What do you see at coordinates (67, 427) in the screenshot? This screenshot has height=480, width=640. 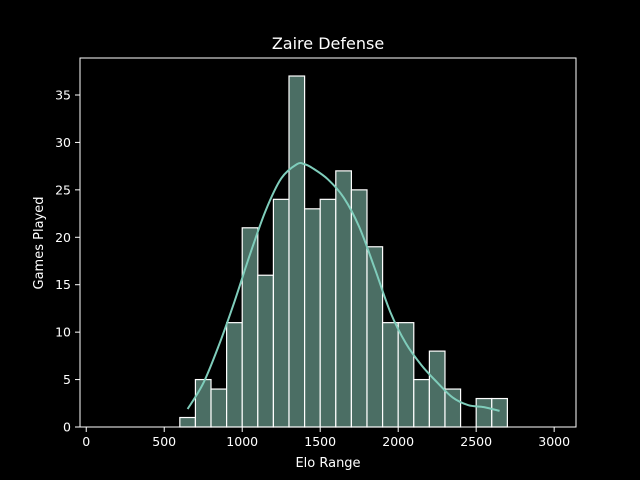 I see `y-tick-label: 0` at bounding box center [67, 427].